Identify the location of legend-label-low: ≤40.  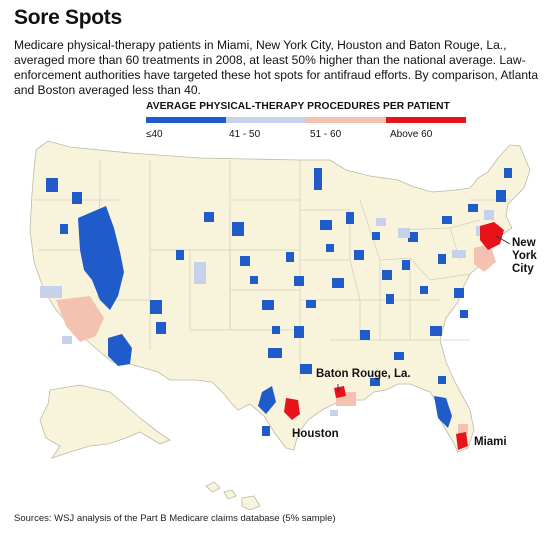
(154, 134).